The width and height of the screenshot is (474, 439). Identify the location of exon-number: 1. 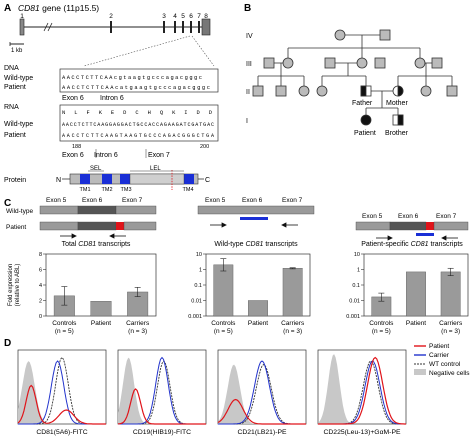
(22, 16).